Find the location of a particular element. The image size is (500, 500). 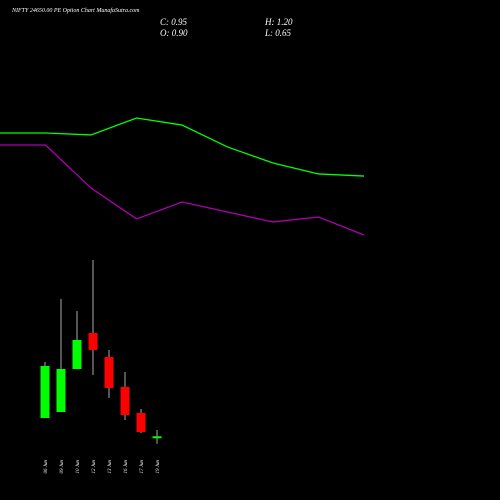

info-label: C: 0.95 is located at coordinates (174, 22).